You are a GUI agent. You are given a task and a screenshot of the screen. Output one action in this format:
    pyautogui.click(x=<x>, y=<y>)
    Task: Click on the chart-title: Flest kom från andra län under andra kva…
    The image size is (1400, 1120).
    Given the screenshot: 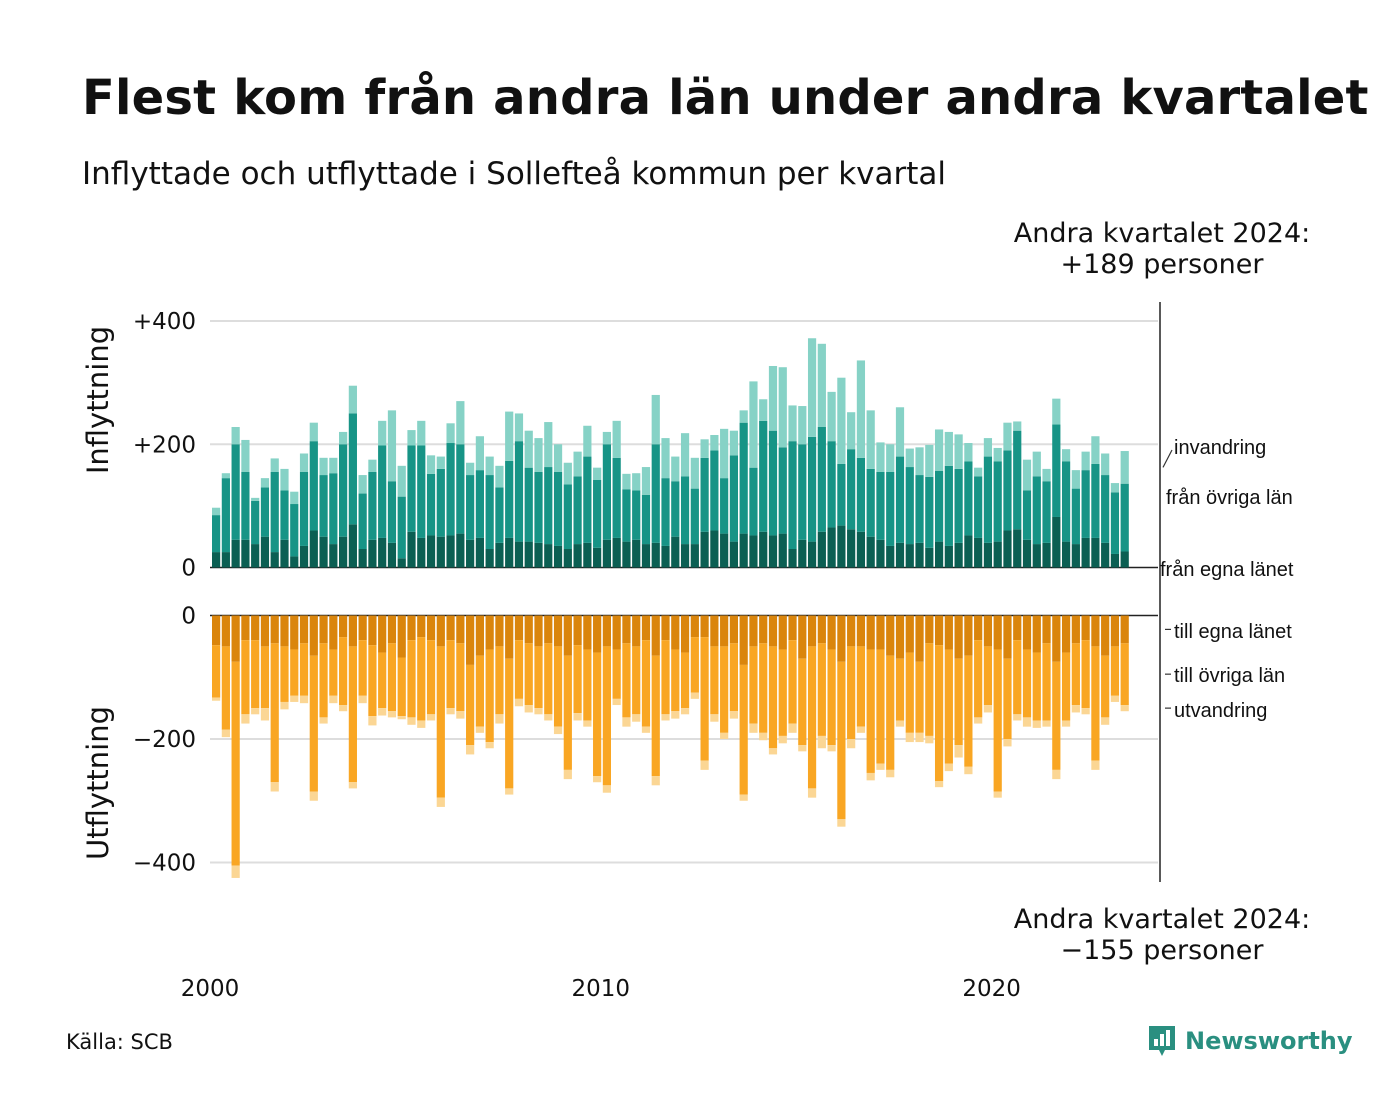 What is the action you would take?
    pyautogui.click(x=725, y=98)
    